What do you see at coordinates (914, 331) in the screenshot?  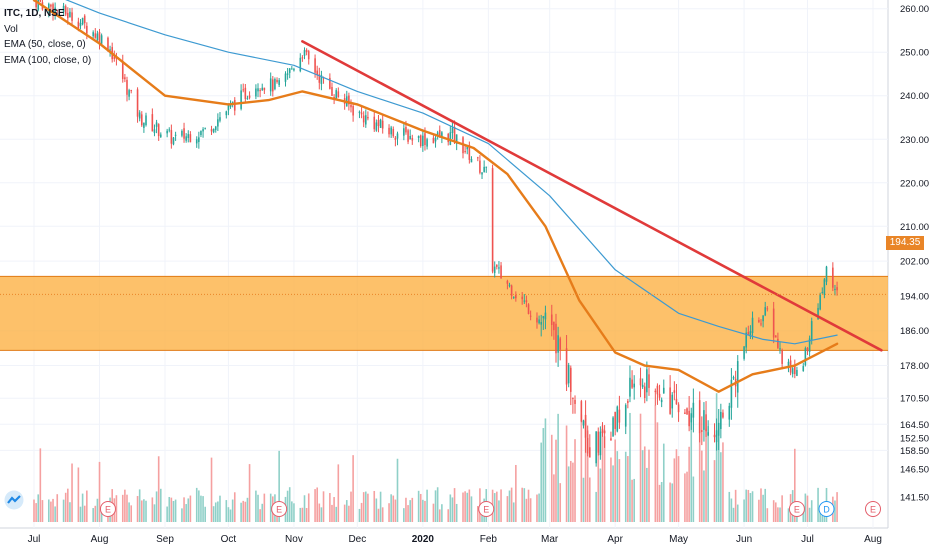 I see `price-tick-label: 186.00` at bounding box center [914, 331].